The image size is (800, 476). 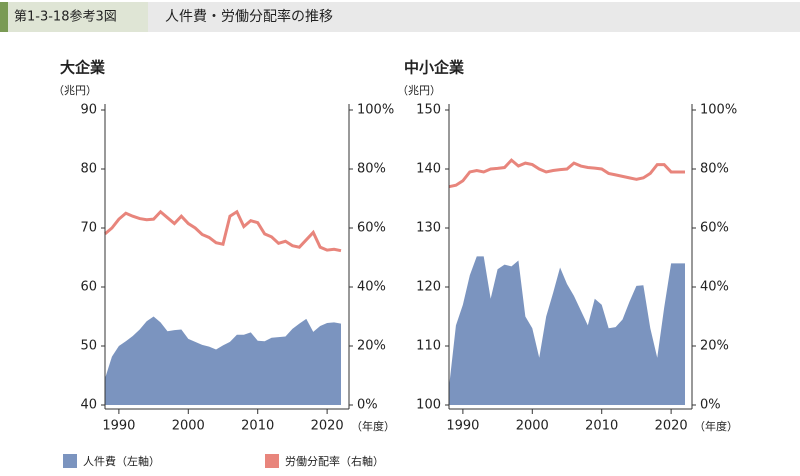 I want to click on y-tick-label: 130, so click(x=428, y=228).